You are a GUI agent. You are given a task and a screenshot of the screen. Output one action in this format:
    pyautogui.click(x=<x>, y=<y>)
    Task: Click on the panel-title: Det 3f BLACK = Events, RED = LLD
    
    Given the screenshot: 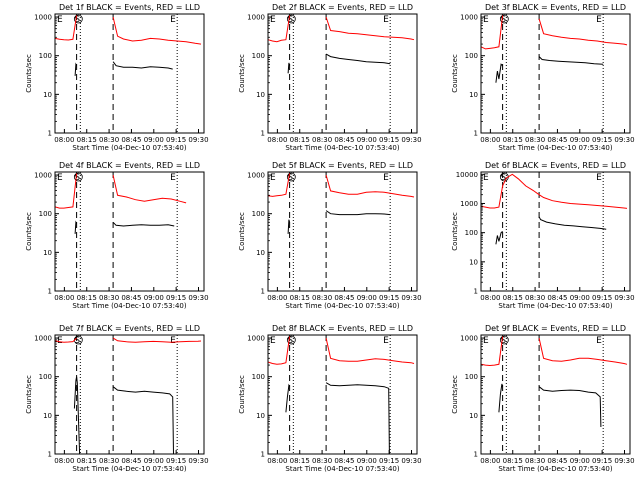 What is the action you would take?
    pyautogui.click(x=555, y=7)
    